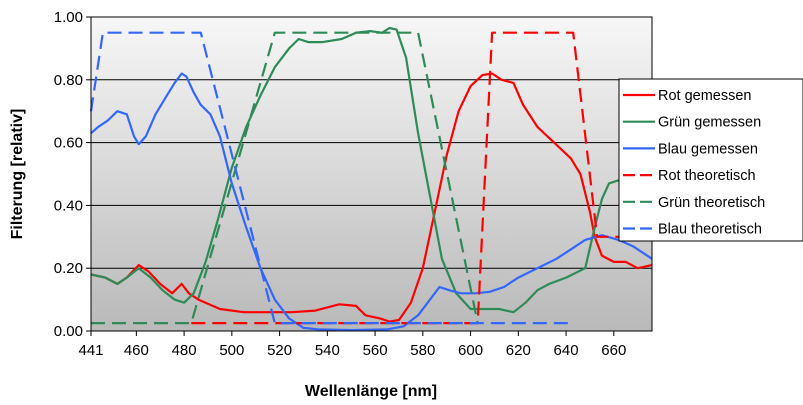  Describe the element at coordinates (68, 268) in the screenshot. I see `y-tick-label: 0.20` at that location.